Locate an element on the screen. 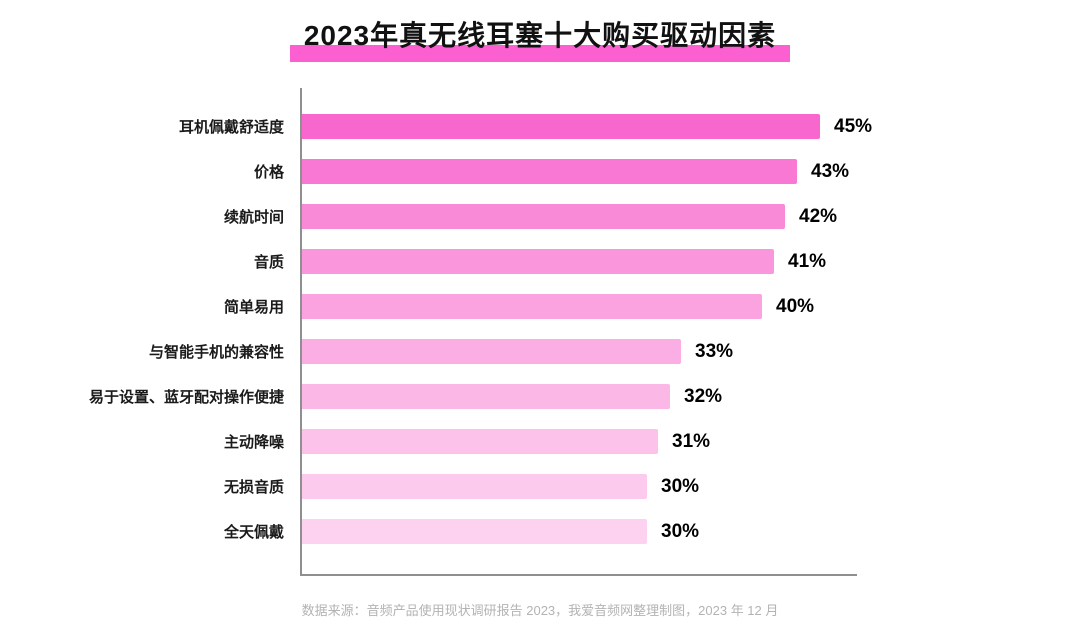 The image size is (1080, 633). page-title: 2023年真无线耳塞十大购买驱动因素 is located at coordinates (540, 38).